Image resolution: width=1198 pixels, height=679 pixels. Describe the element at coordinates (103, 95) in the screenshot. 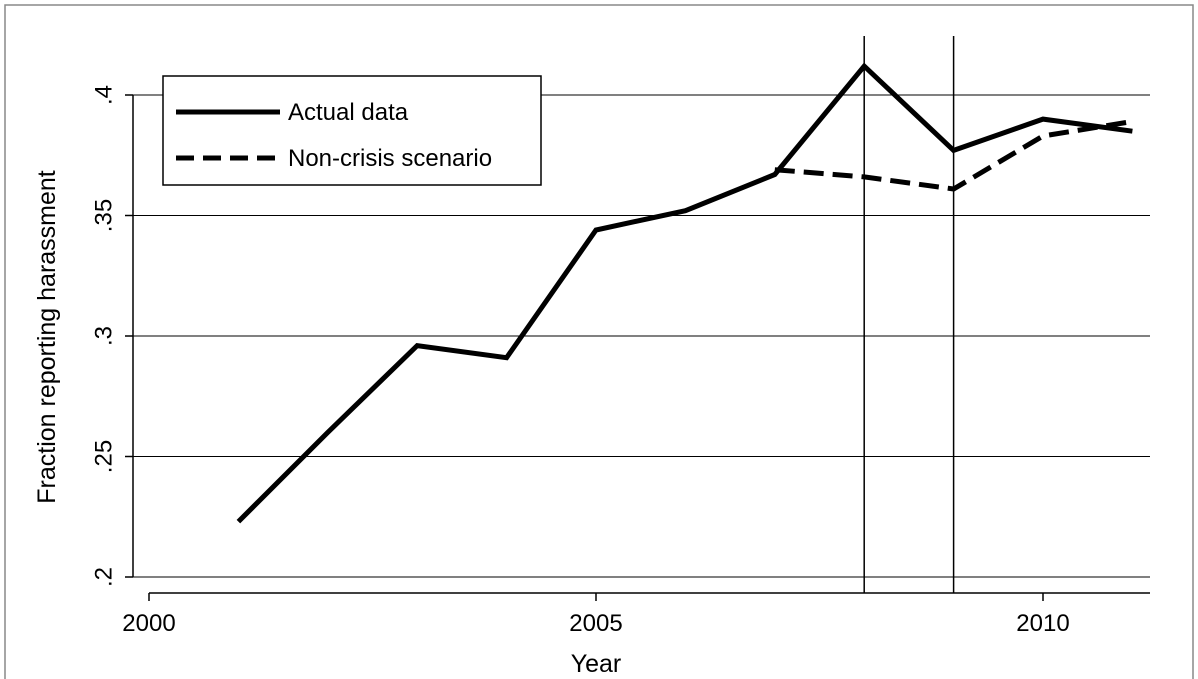

I see `y-tick-label-4: .4` at that location.